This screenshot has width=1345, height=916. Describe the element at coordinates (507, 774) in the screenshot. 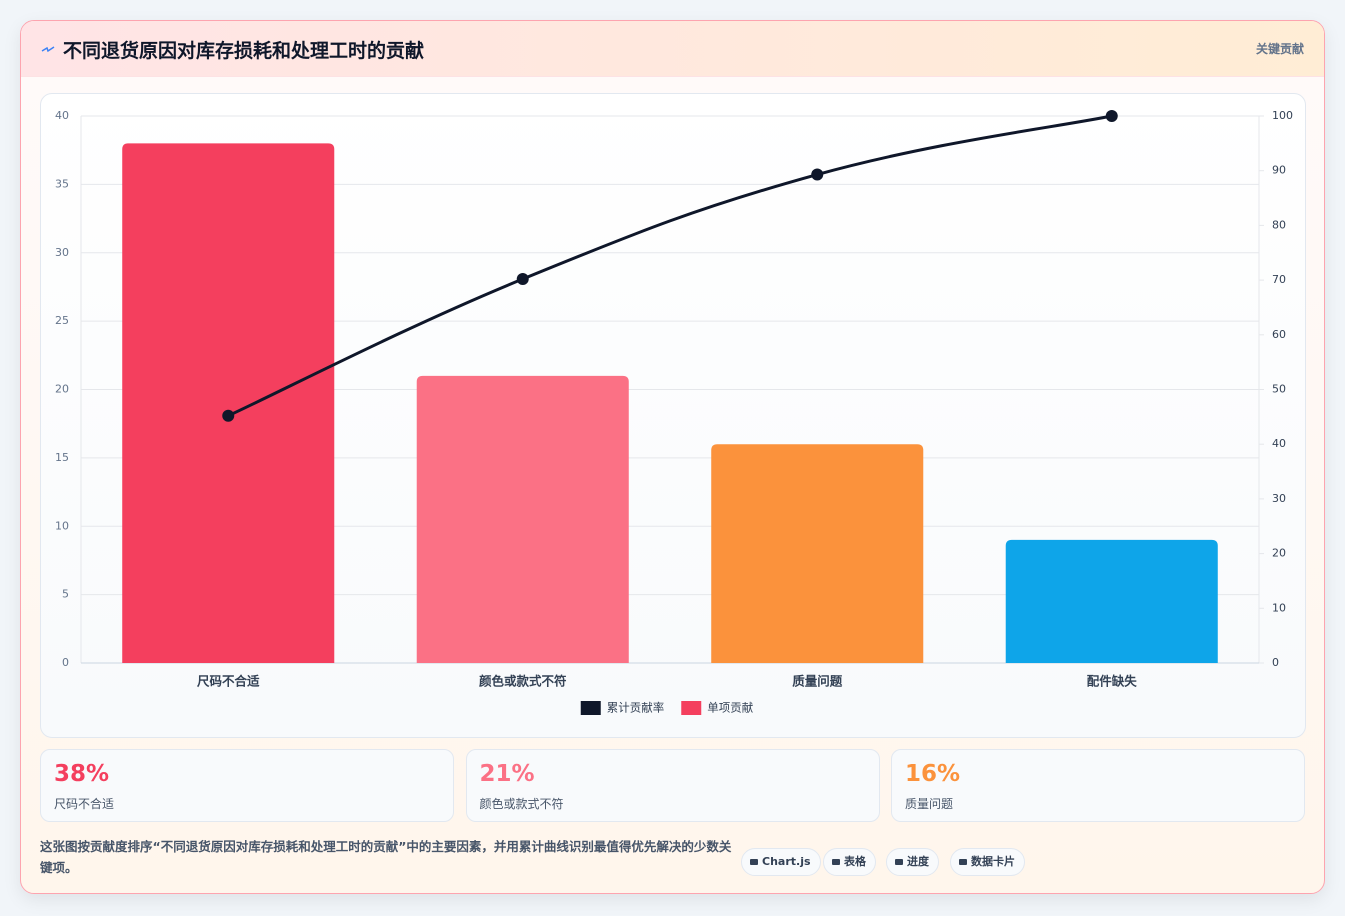

I see `stat-value: 21%` at that location.